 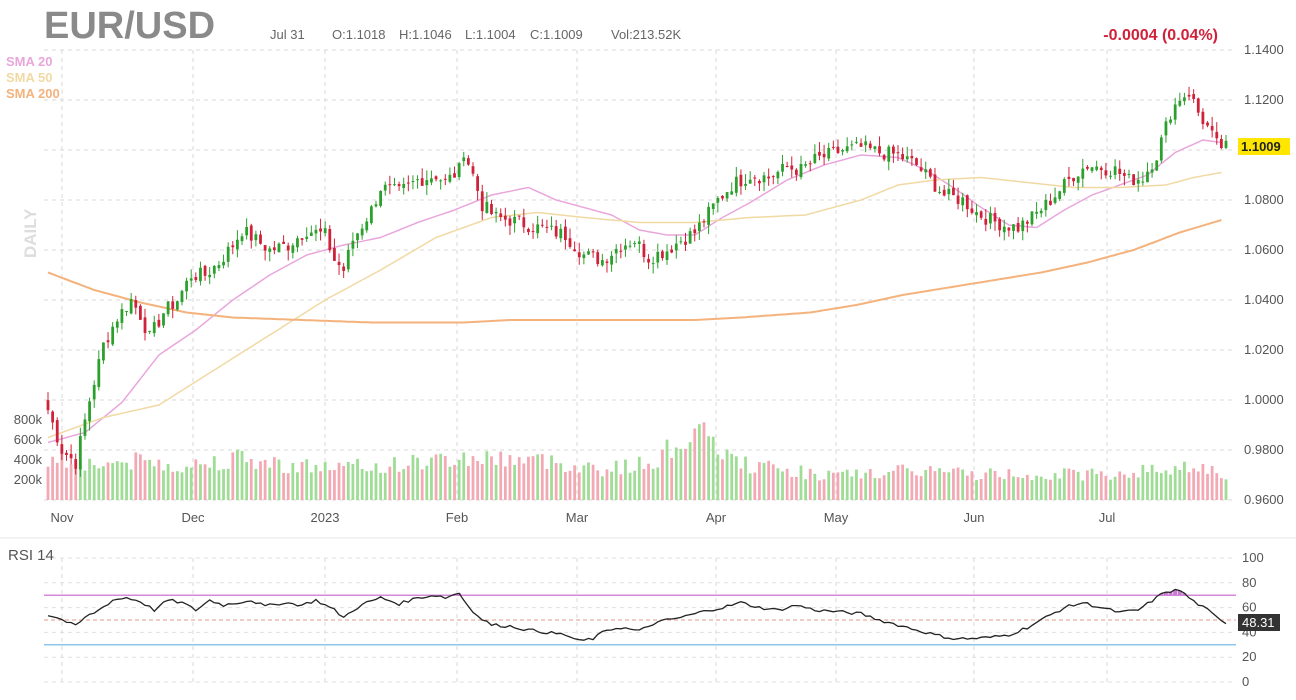 I want to click on x-tick-label: Mar, so click(x=577, y=517).